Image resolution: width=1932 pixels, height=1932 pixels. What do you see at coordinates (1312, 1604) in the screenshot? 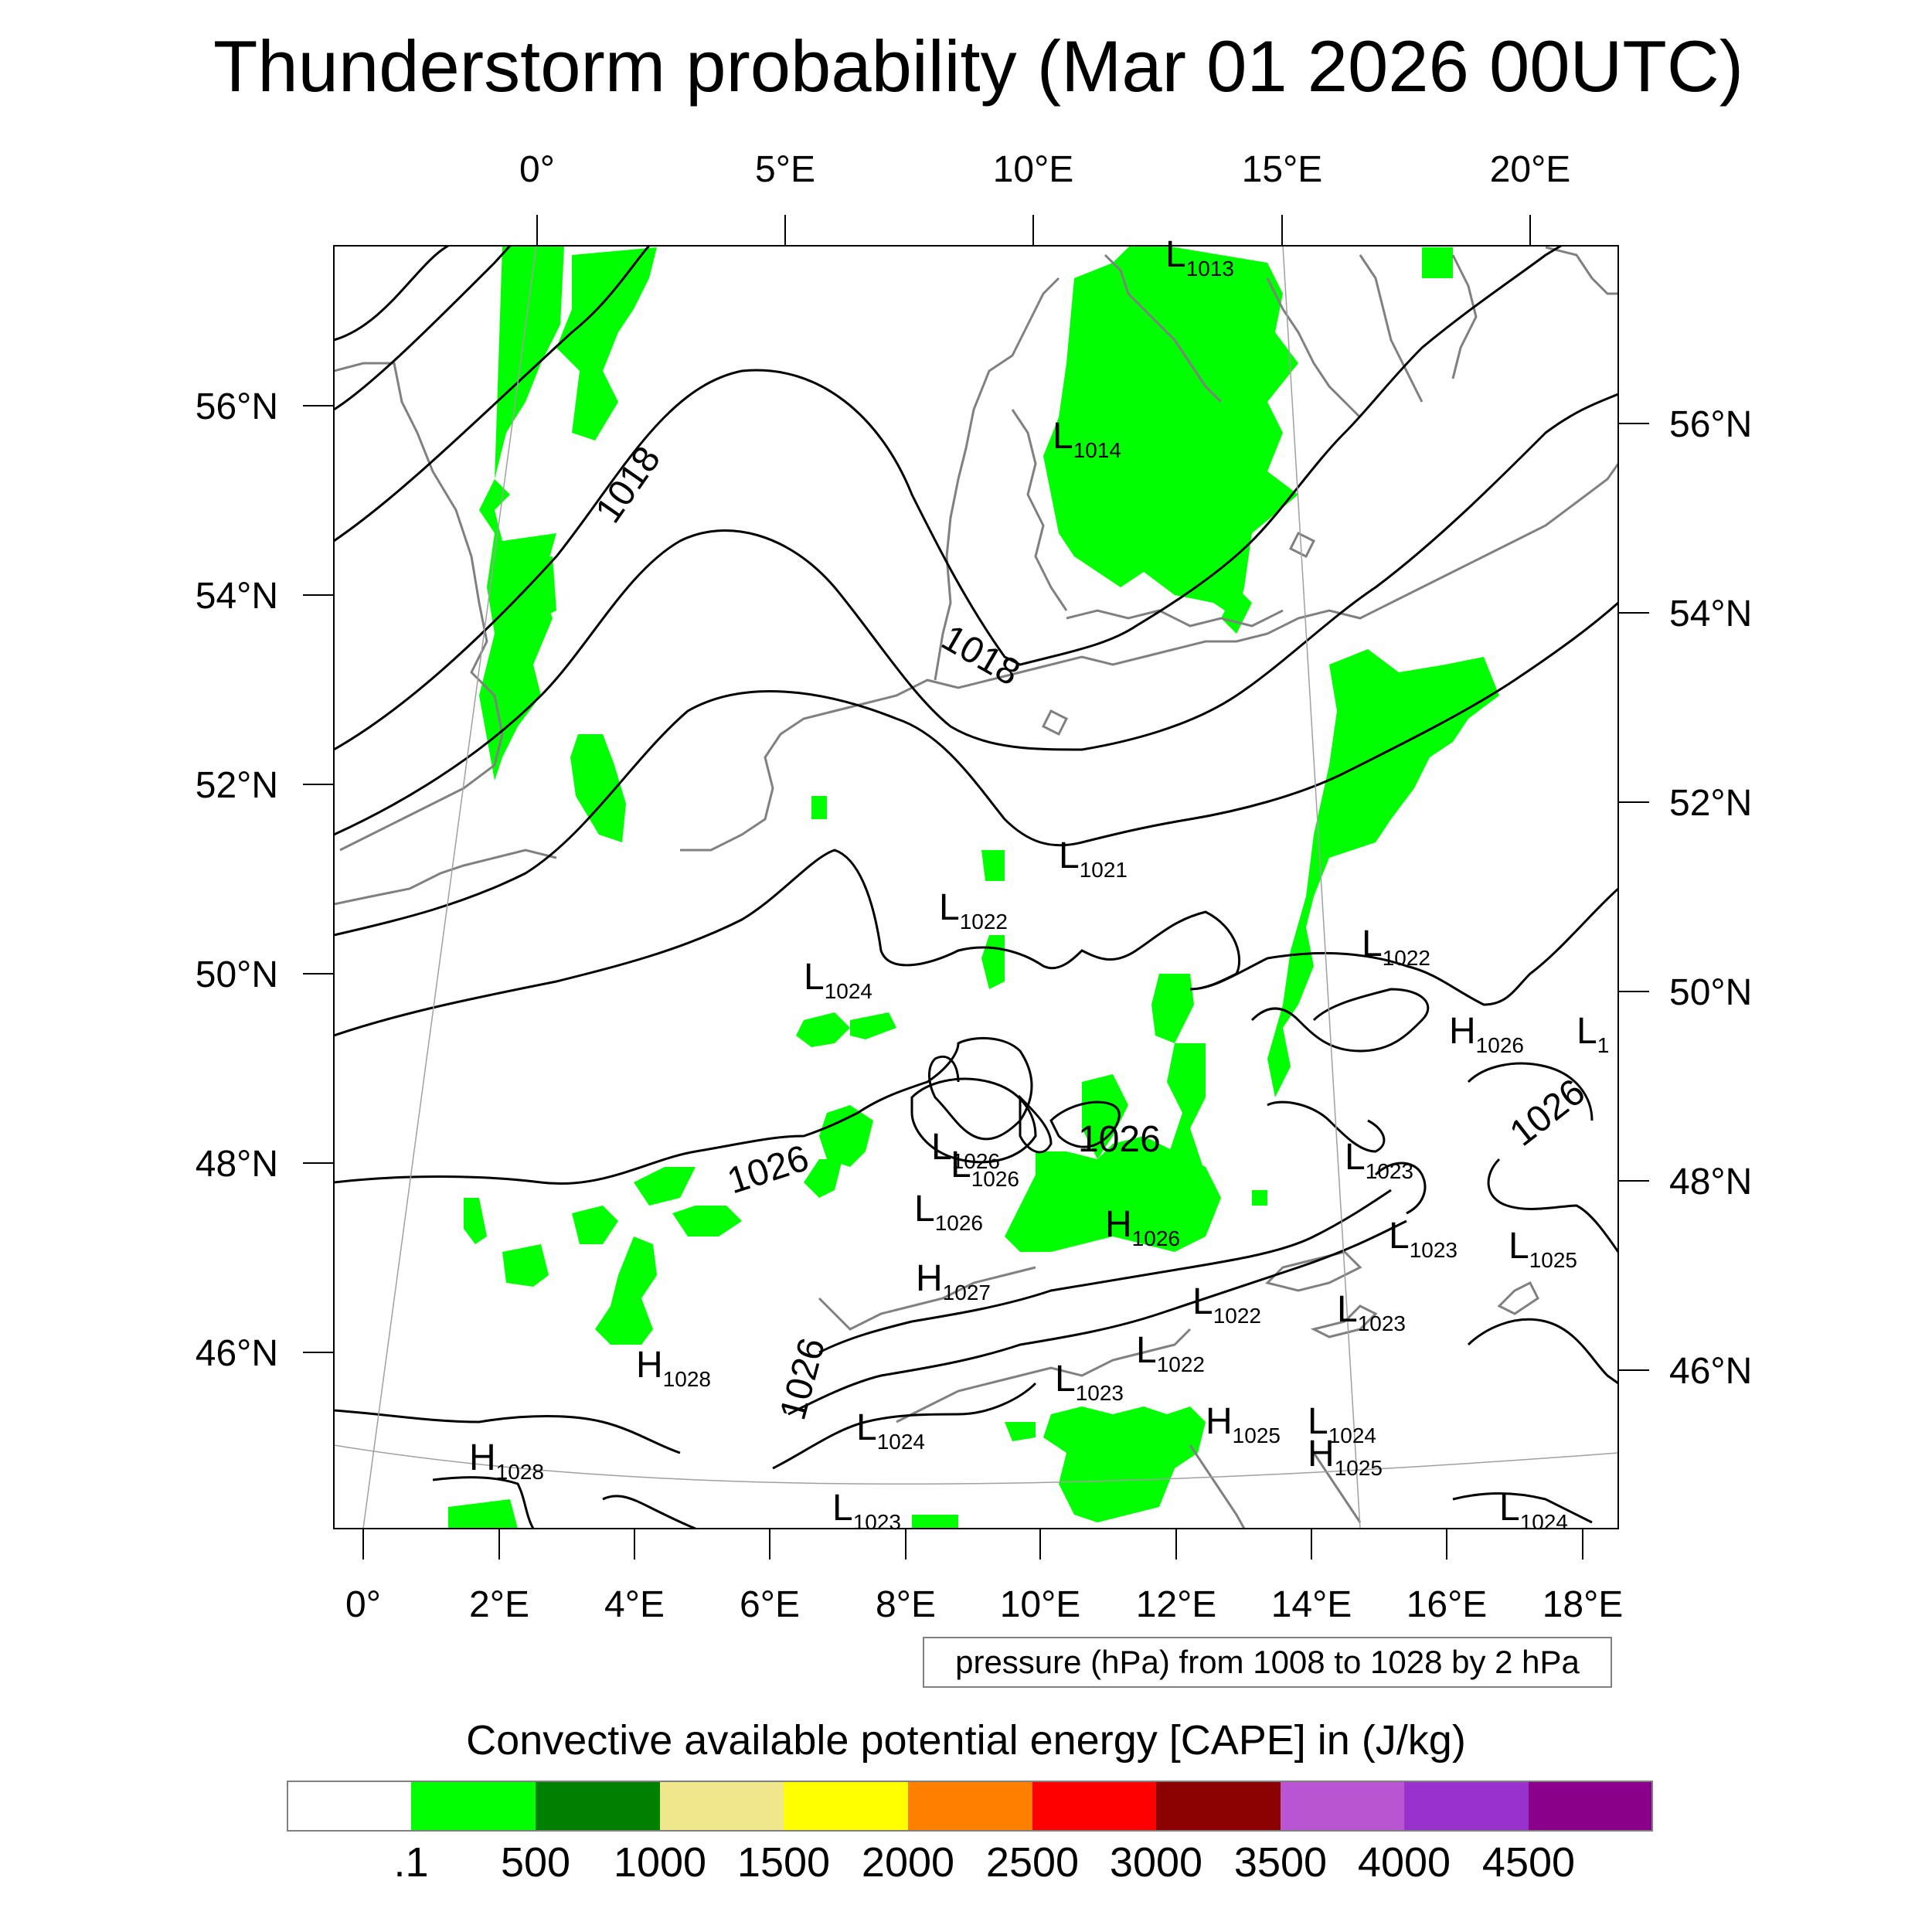
I see `tick-label: 14°E` at bounding box center [1312, 1604].